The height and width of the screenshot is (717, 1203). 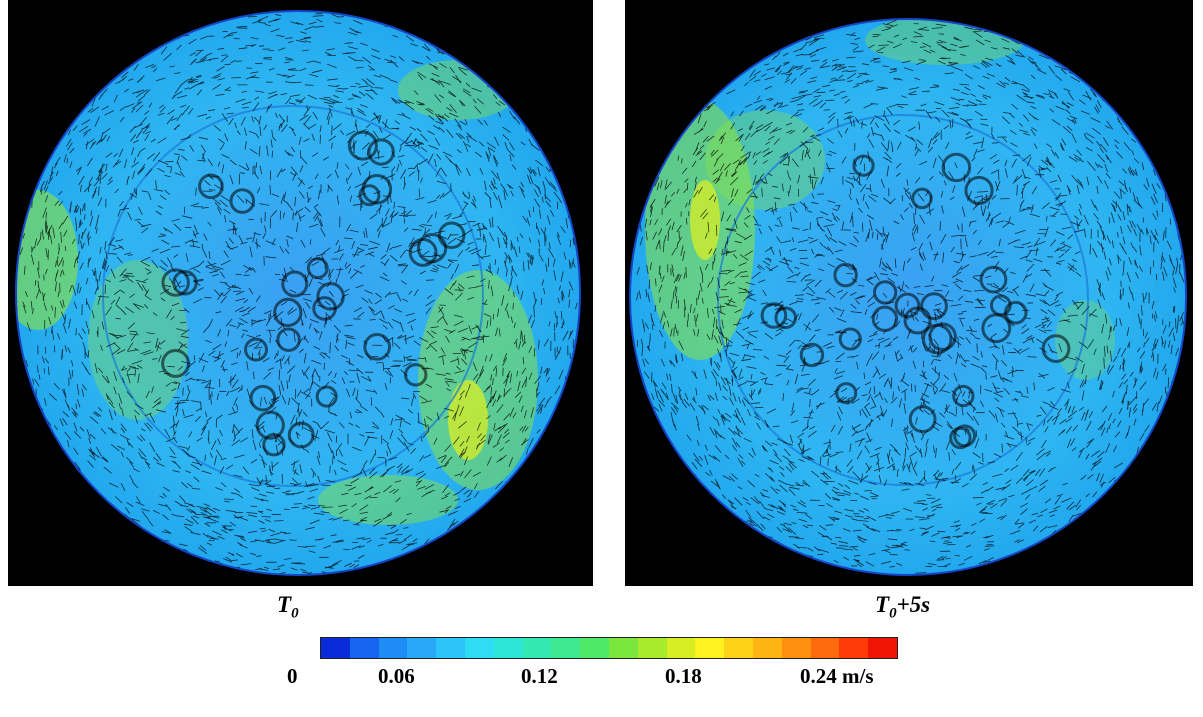 What do you see at coordinates (292, 676) in the screenshot?
I see `colorbar-tick-label: 0` at bounding box center [292, 676].